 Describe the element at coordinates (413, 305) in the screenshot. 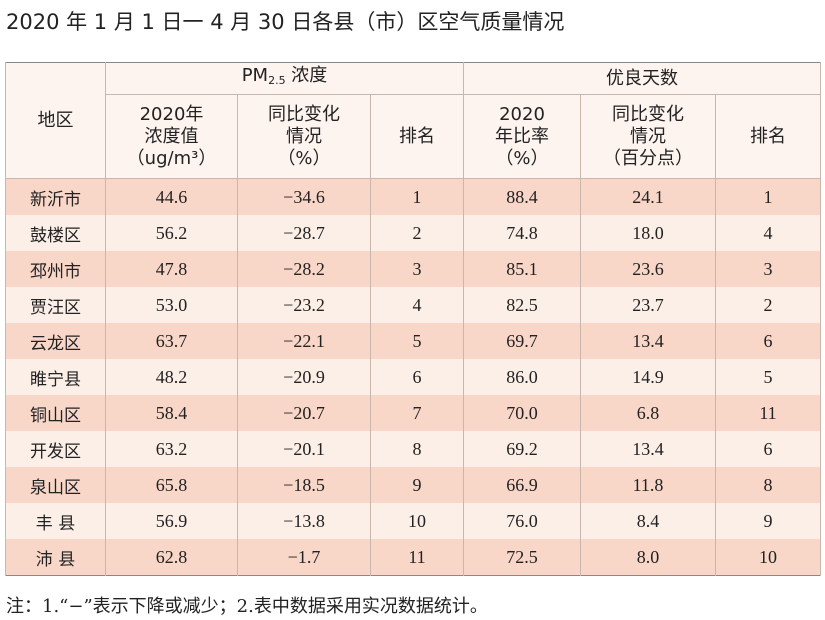

I see `data-row: 贾汪区 53.0 −23.2 4 82.5 23.7 2` at that location.